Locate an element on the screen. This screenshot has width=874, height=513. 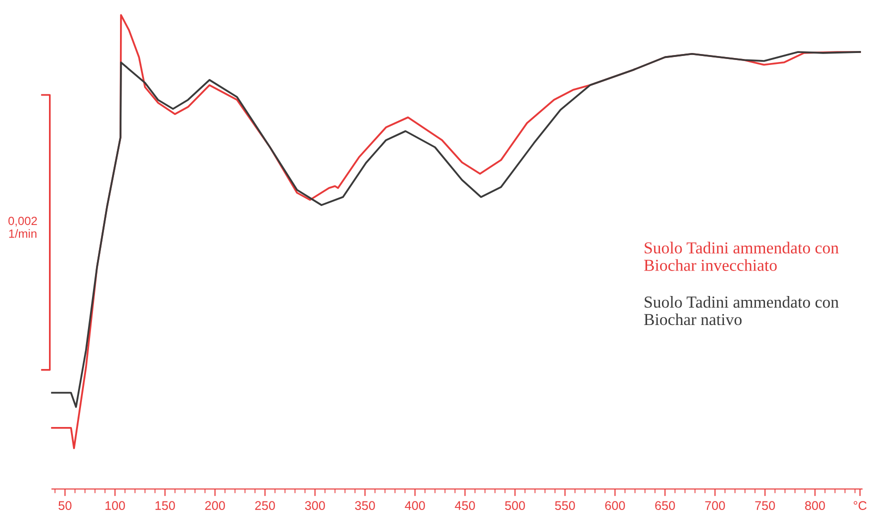
x-tick-label: 200 is located at coordinates (215, 505).